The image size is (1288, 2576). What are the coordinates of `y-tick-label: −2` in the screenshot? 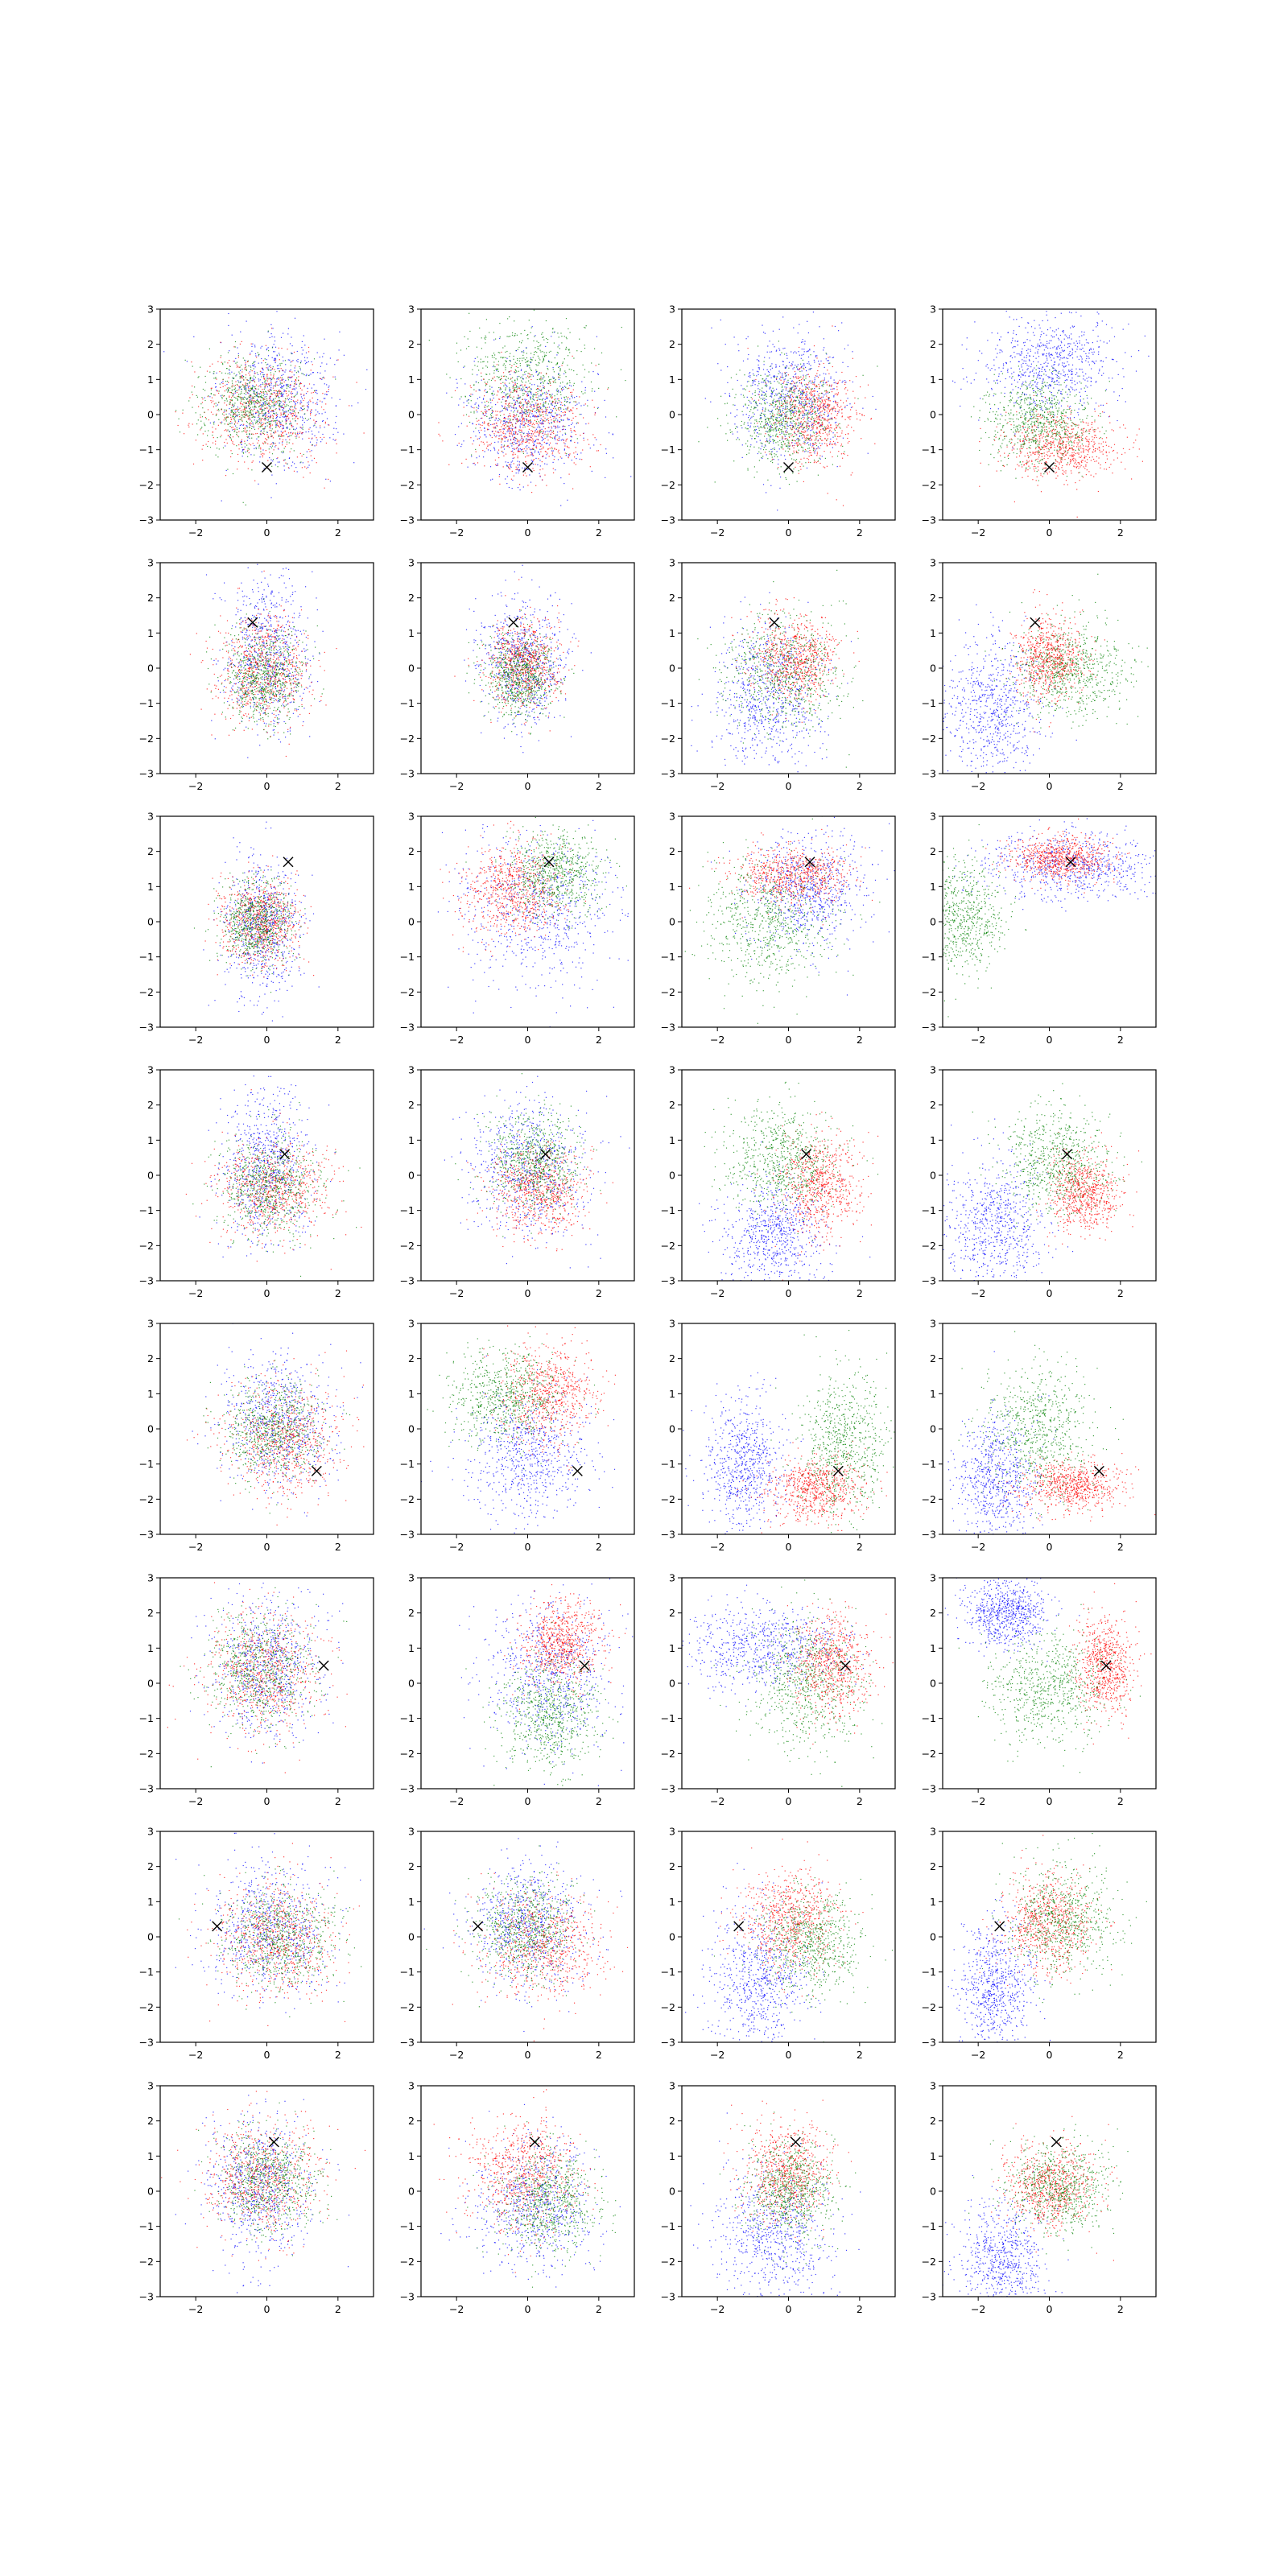 It's located at (407, 485).